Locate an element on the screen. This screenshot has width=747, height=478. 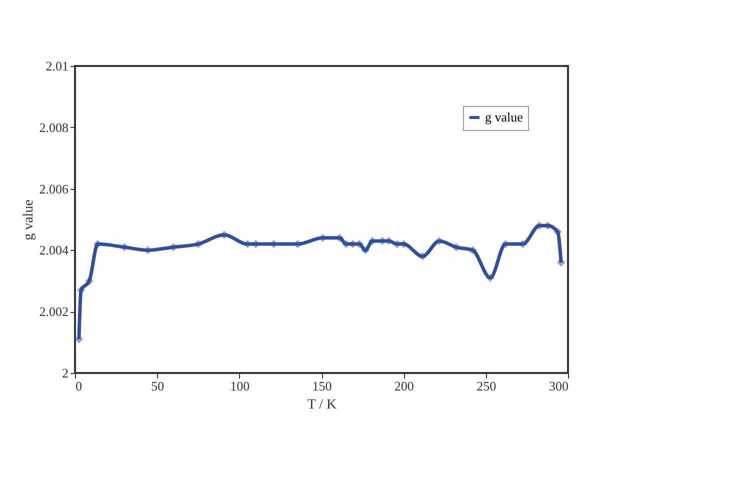
y-tick-label: 2.004 is located at coordinates (54, 250).